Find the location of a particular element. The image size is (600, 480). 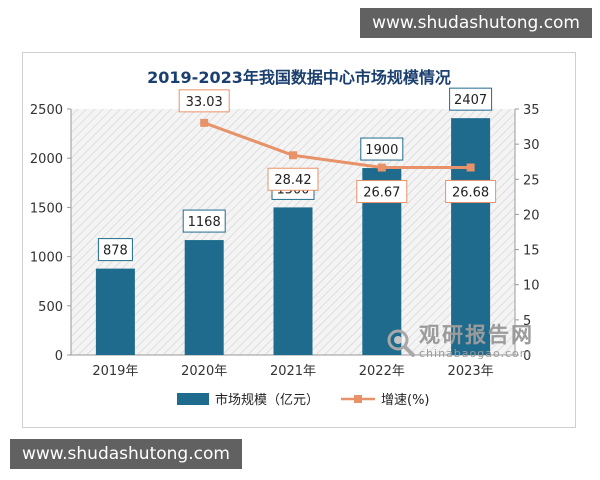

growth-line is located at coordinates (337, 145).